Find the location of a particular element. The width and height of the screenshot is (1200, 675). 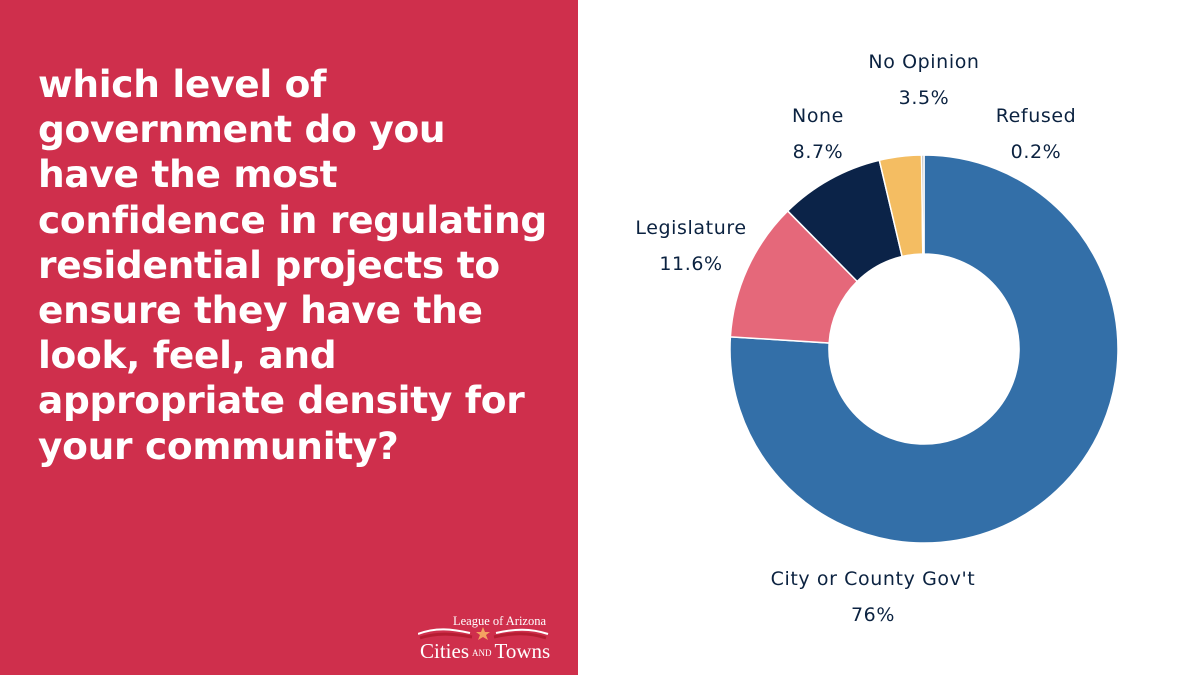

league-logo: League of Arizona Cities AND Towns is located at coordinates (484, 638).